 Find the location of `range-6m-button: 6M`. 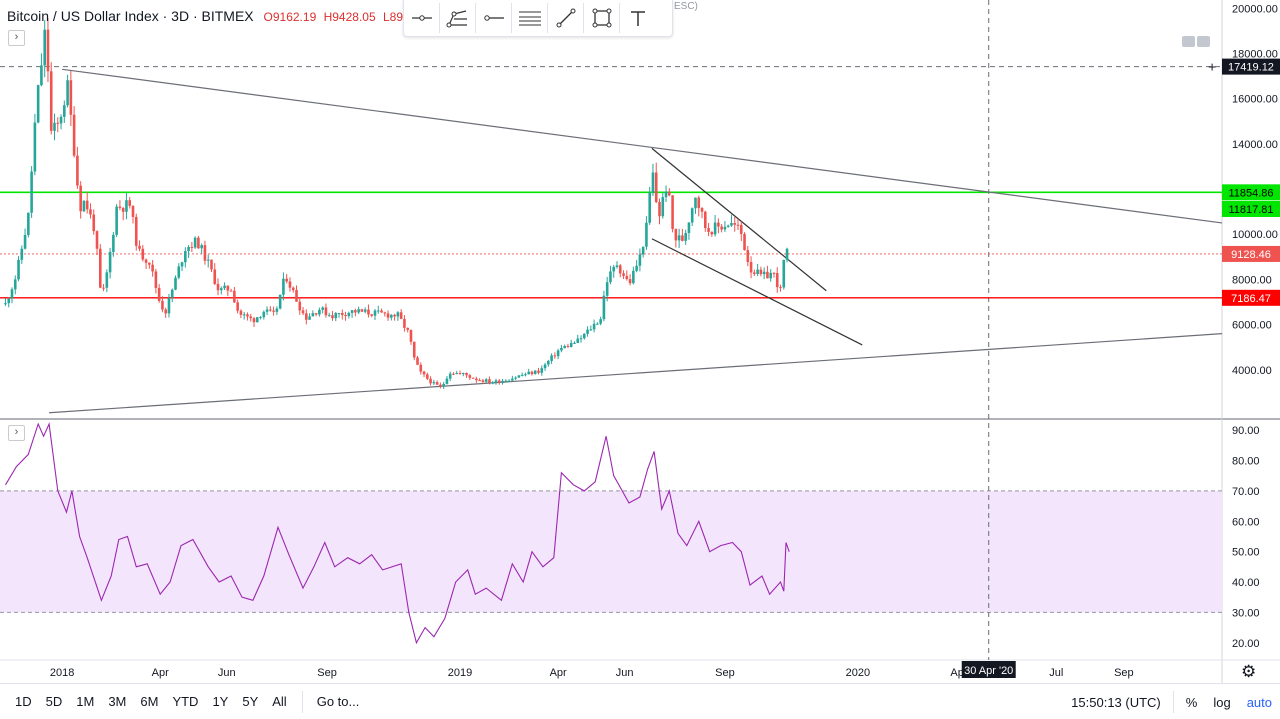

range-6m-button: 6M is located at coordinates (149, 701).